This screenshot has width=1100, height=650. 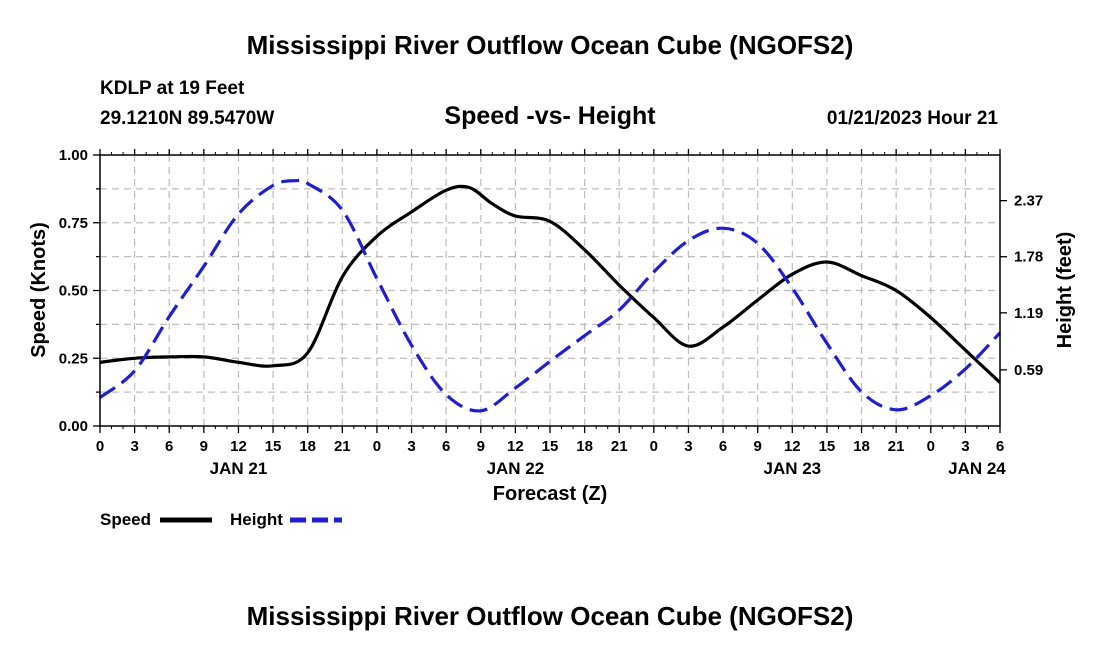 What do you see at coordinates (73, 155) in the screenshot?
I see `y-tick-label: 1.00` at bounding box center [73, 155].